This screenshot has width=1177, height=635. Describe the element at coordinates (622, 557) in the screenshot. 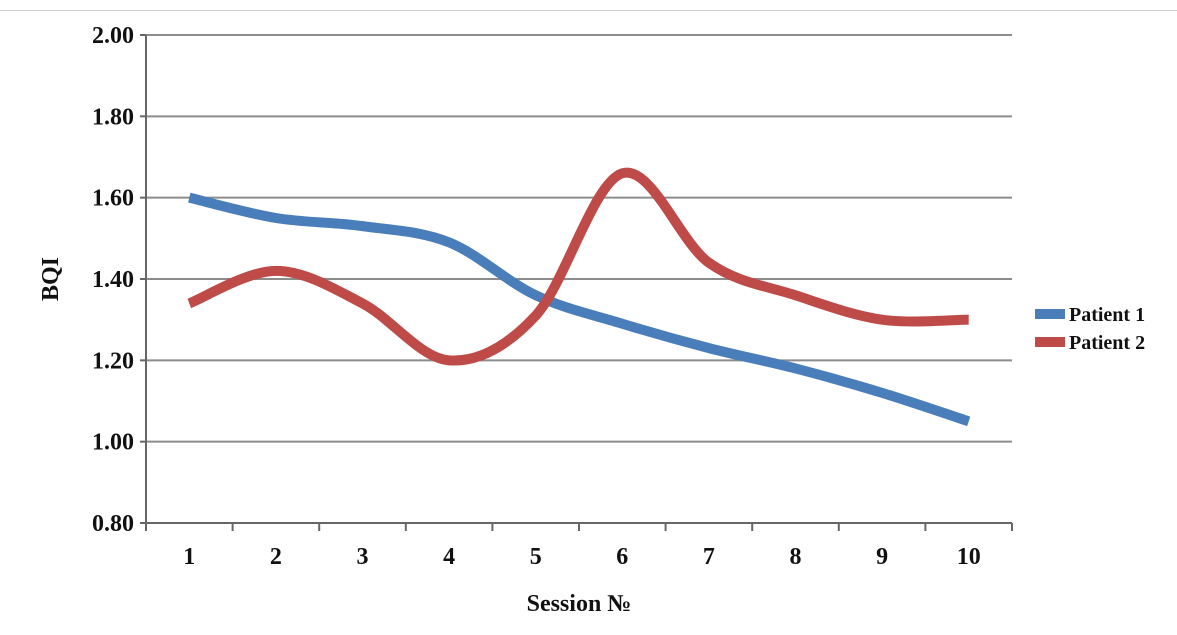

I see `x-tick-label: 6` at that location.